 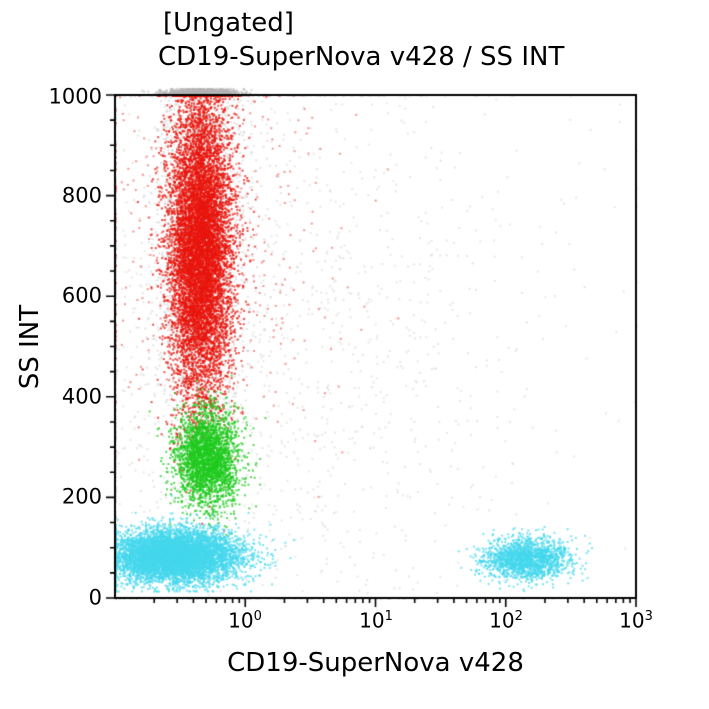 I want to click on y-tick-label: 400, so click(x=81, y=396).